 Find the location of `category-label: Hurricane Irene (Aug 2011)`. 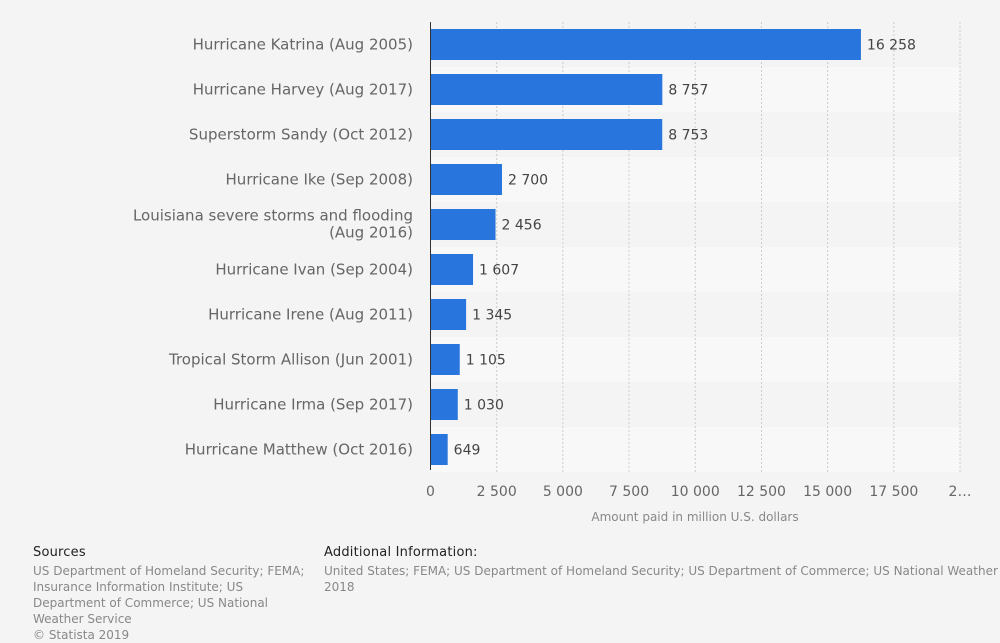

category-label: Hurricane Irene (Aug 2011) is located at coordinates (310, 315).